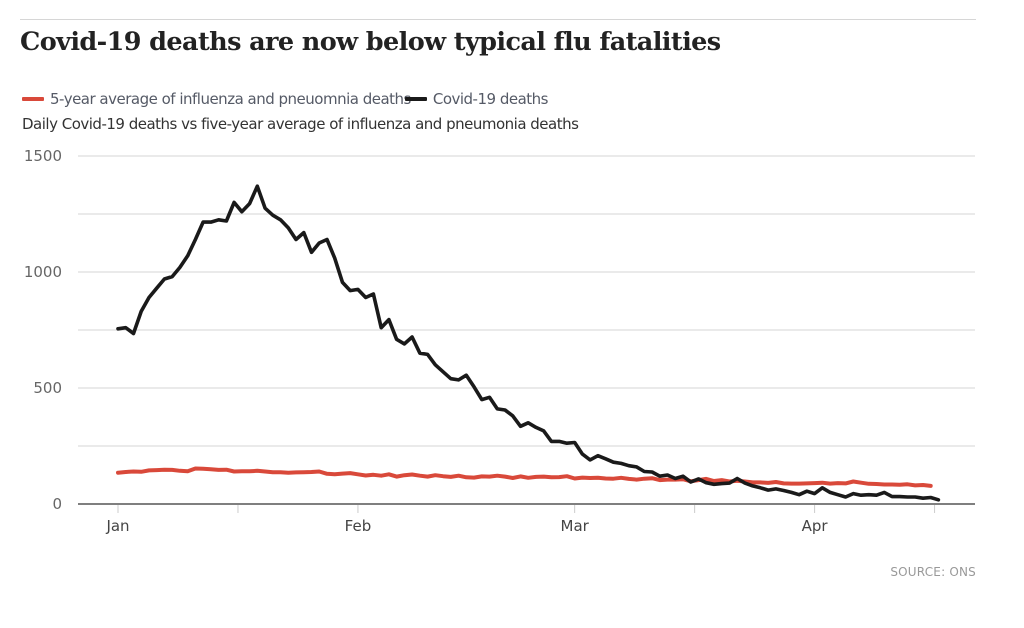  Describe the element at coordinates (43, 272) in the screenshot. I see `y-tick-label-1000: 1000` at that location.